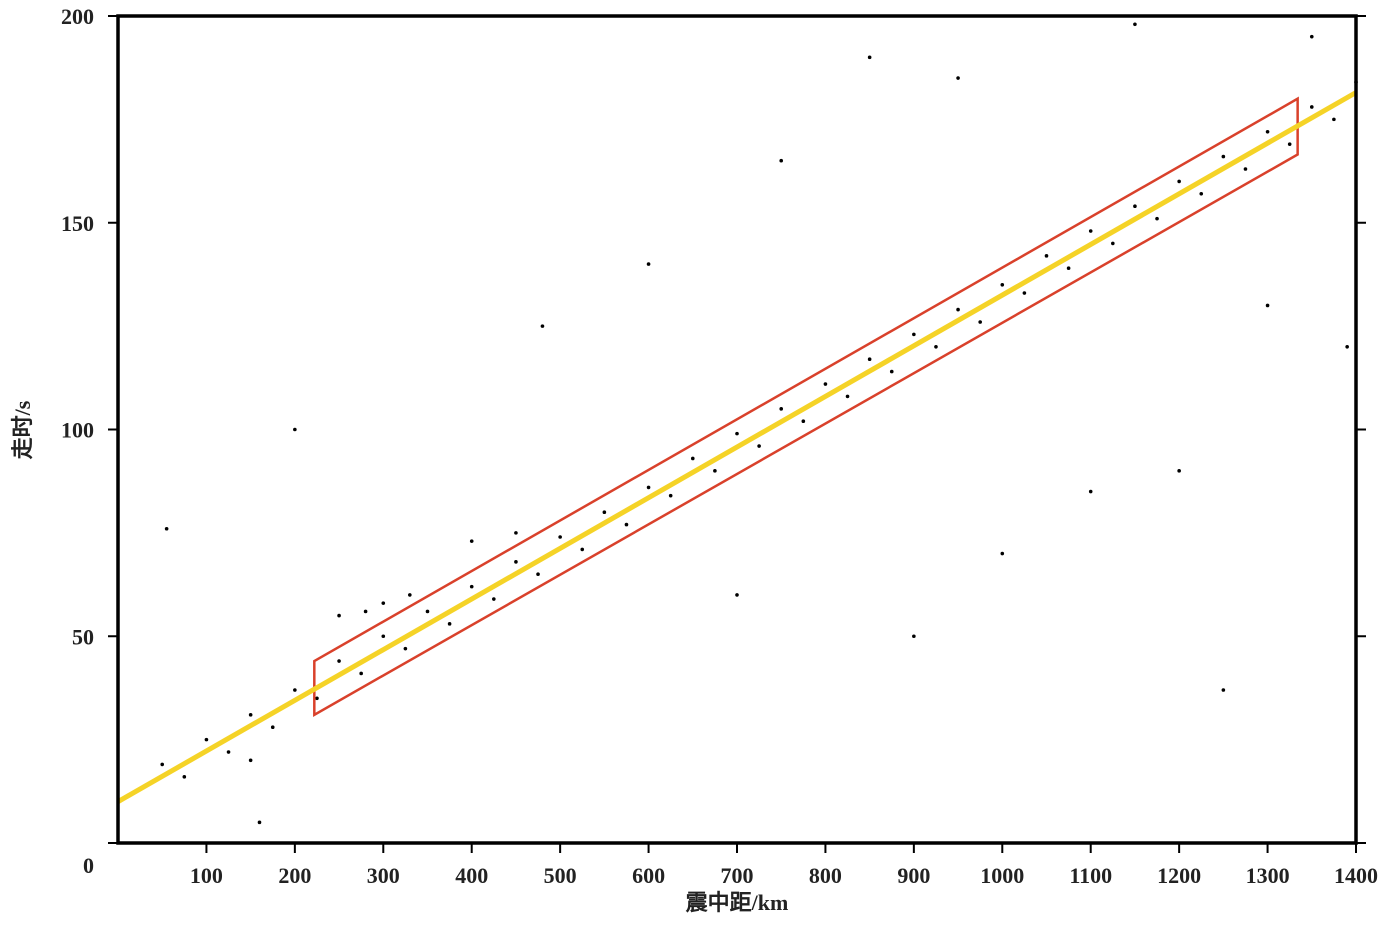 This screenshot has height=928, width=1391. What do you see at coordinates (22, 429) in the screenshot?
I see `y-axis-label: 走时/s` at bounding box center [22, 429].